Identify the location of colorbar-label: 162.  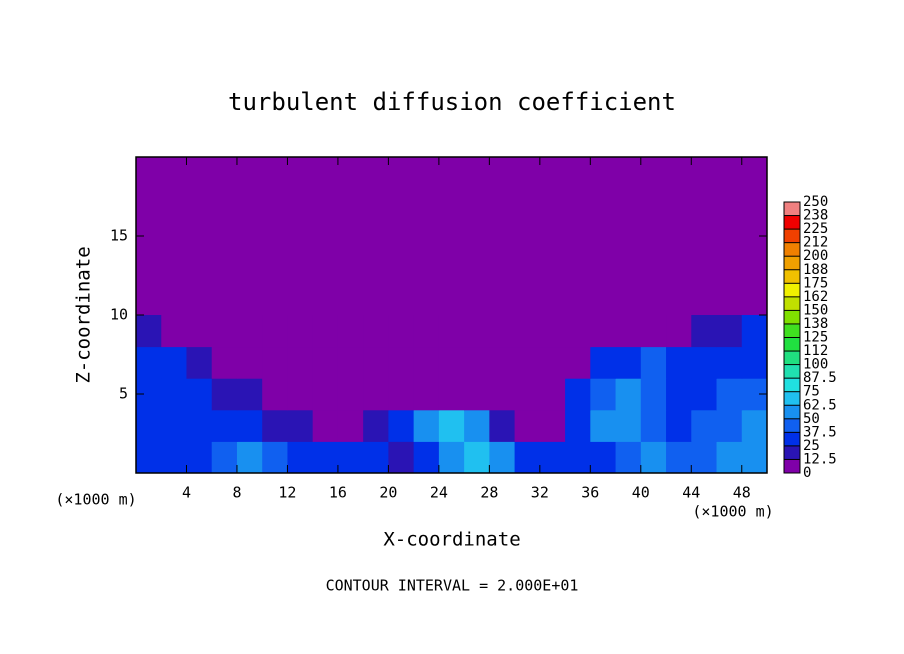
(815, 297).